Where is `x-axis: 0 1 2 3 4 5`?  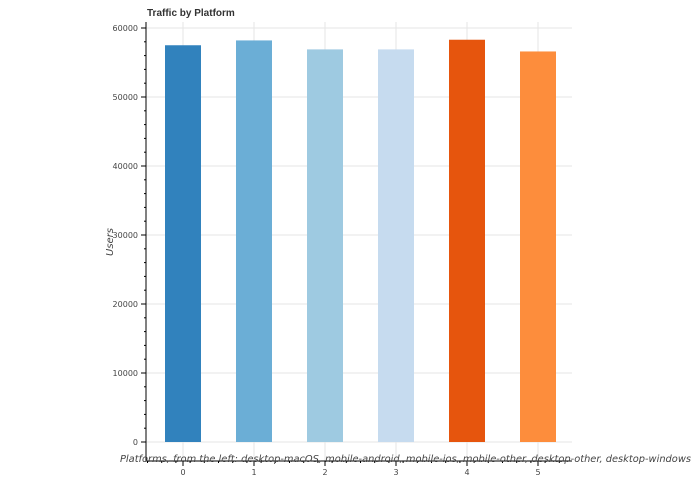
x-axis: 0 1 2 3 4 5 is located at coordinates (359, 468).